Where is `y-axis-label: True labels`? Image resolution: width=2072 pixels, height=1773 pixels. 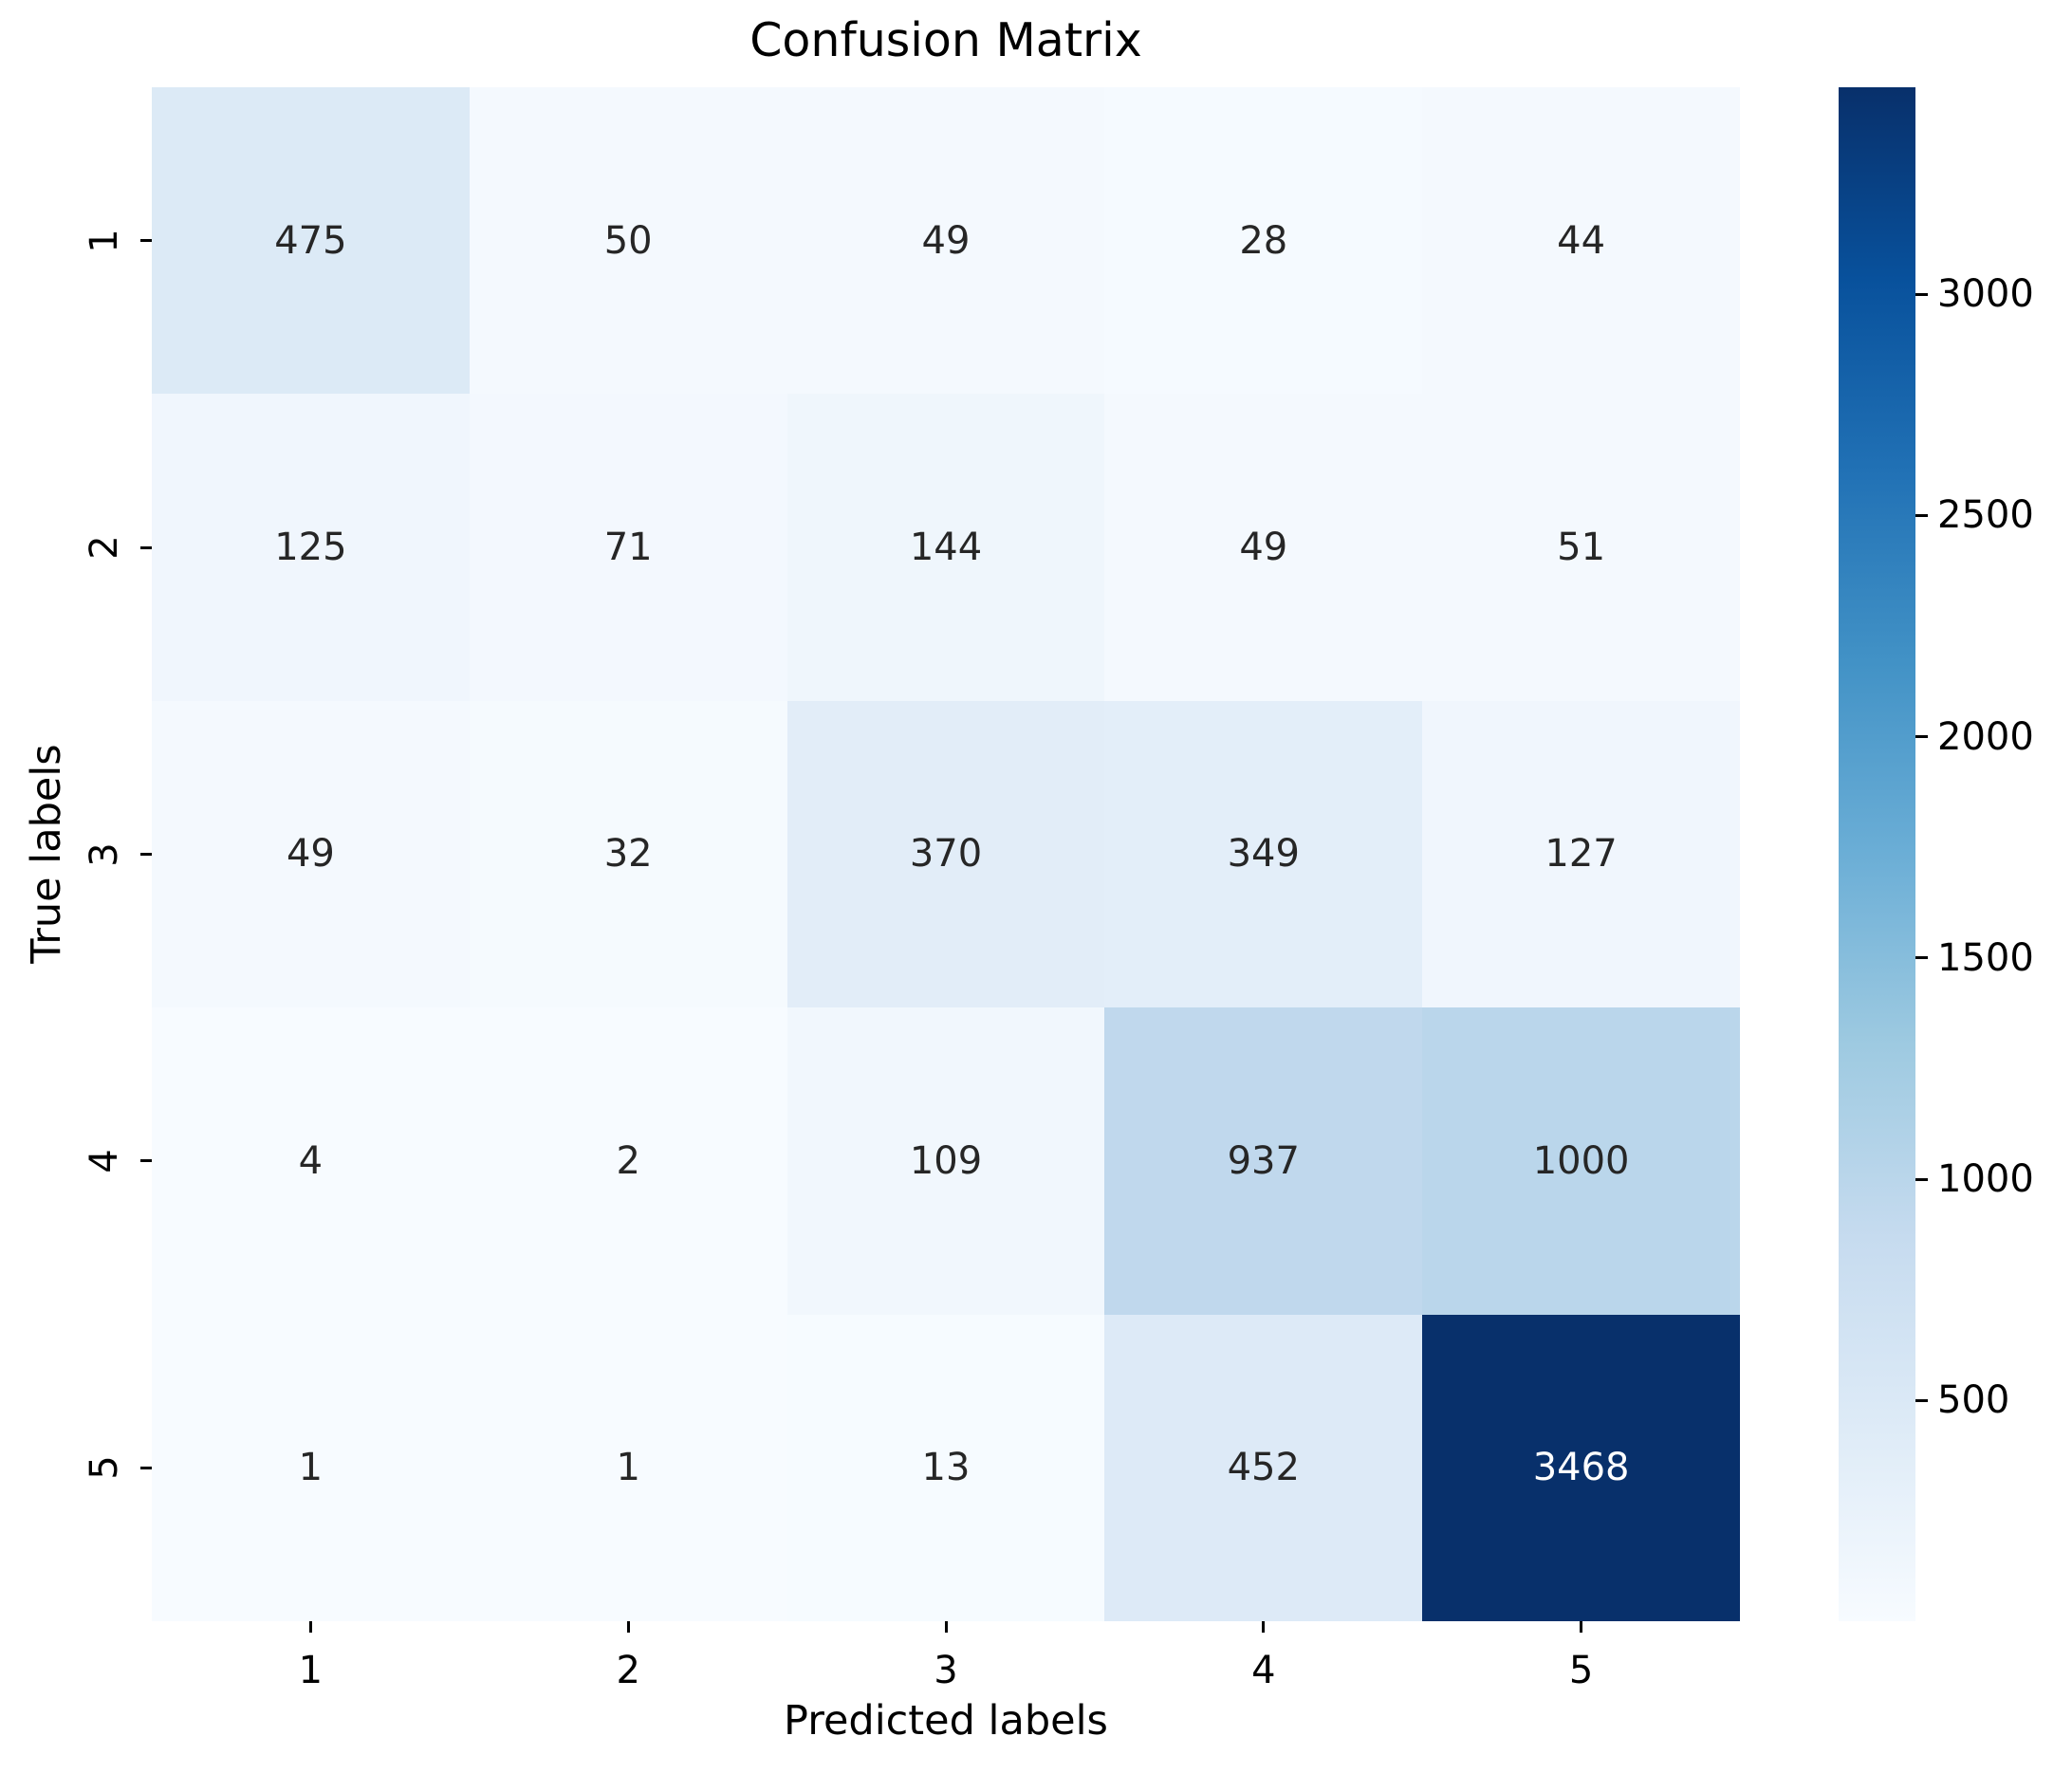
y-axis-label: True labels is located at coordinates (46, 854).